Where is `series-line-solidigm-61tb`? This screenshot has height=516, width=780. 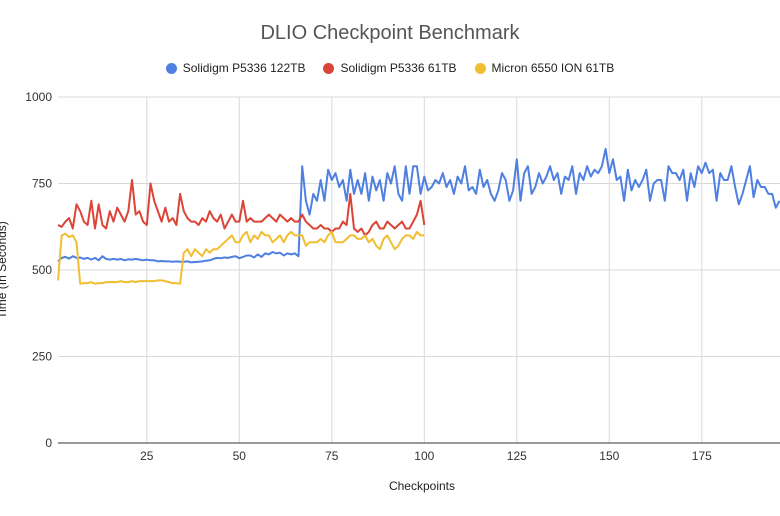 series-line-solidigm-61tb is located at coordinates (241, 208).